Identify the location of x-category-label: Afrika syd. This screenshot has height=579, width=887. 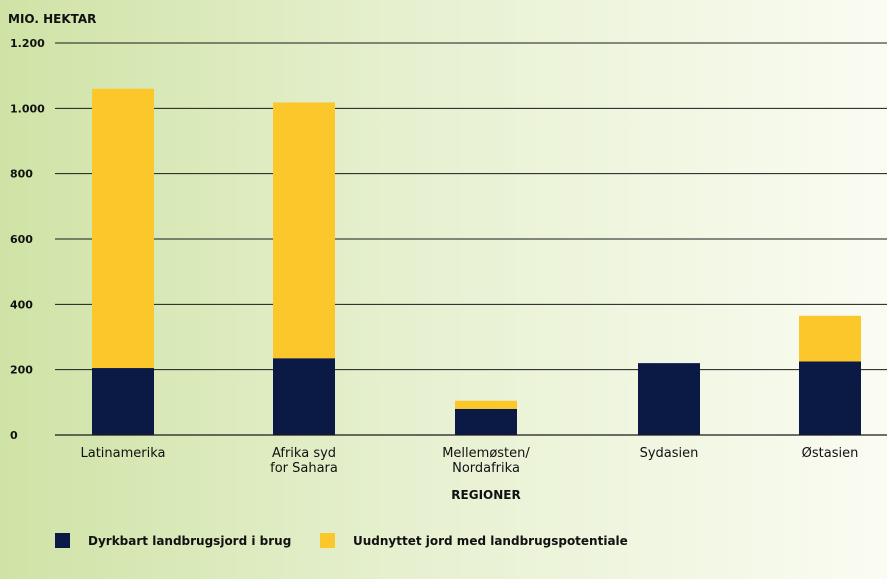
(304, 453).